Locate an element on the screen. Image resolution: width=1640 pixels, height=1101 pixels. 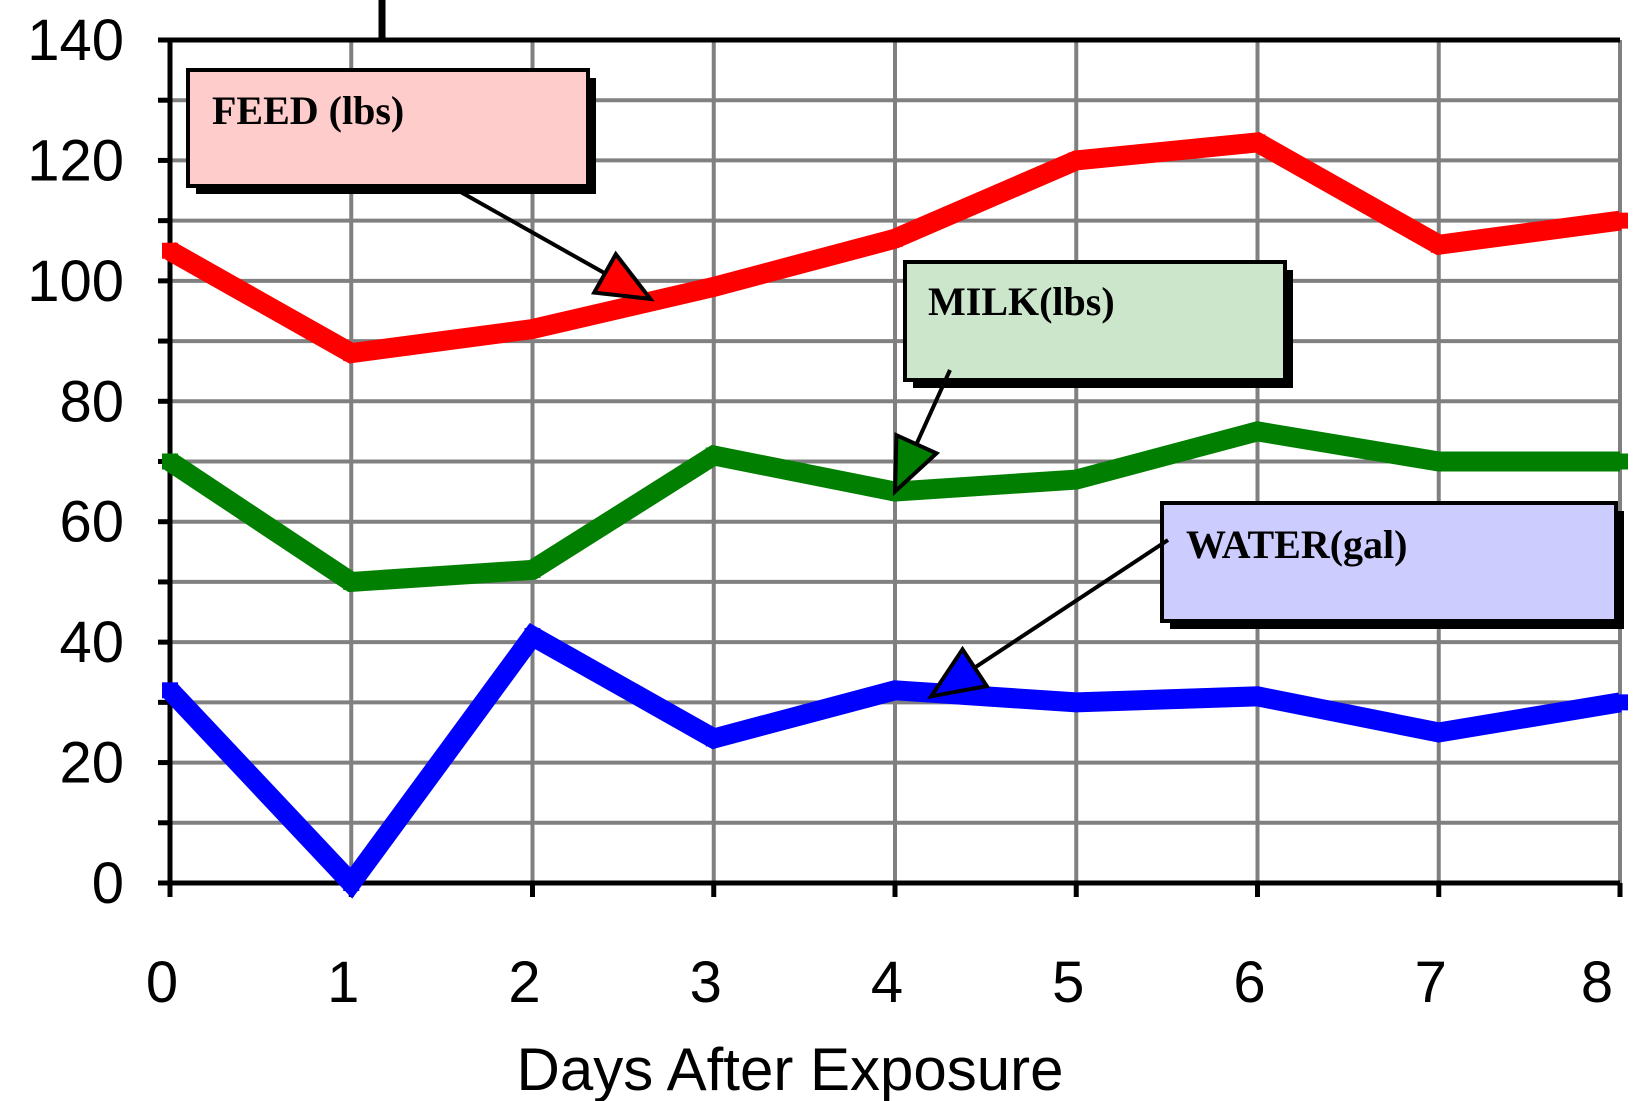
x-tick-label: 1 is located at coordinates (343, 982).